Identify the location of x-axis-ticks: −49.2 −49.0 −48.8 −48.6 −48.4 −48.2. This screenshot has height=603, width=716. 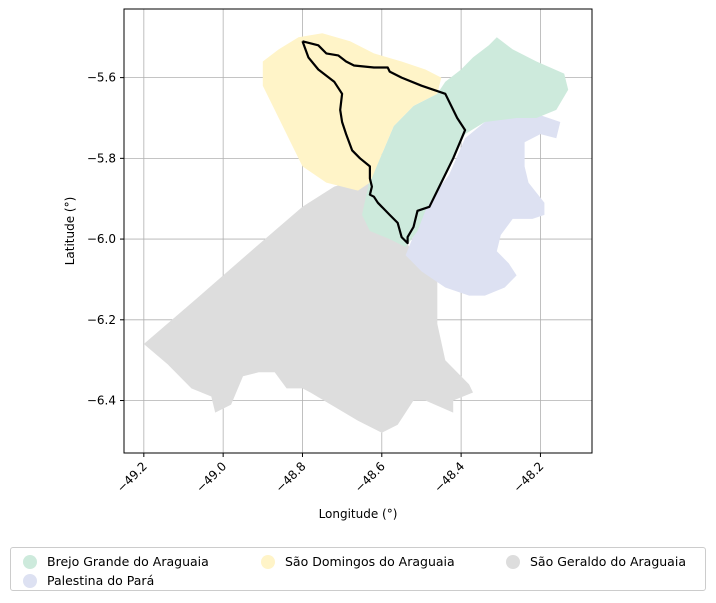
(330, 474).